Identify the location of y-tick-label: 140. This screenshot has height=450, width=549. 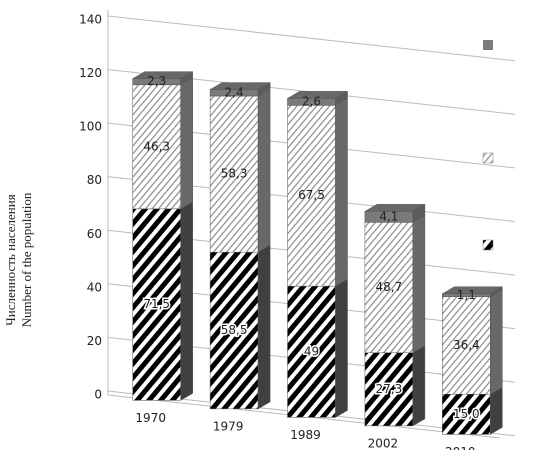
(90, 20).